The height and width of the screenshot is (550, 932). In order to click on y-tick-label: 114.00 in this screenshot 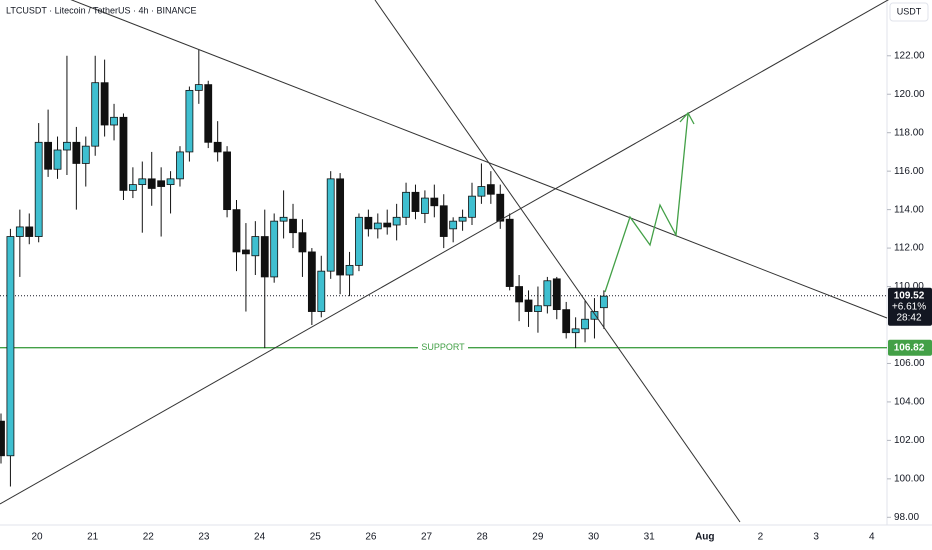, I will do `click(909, 209)`.